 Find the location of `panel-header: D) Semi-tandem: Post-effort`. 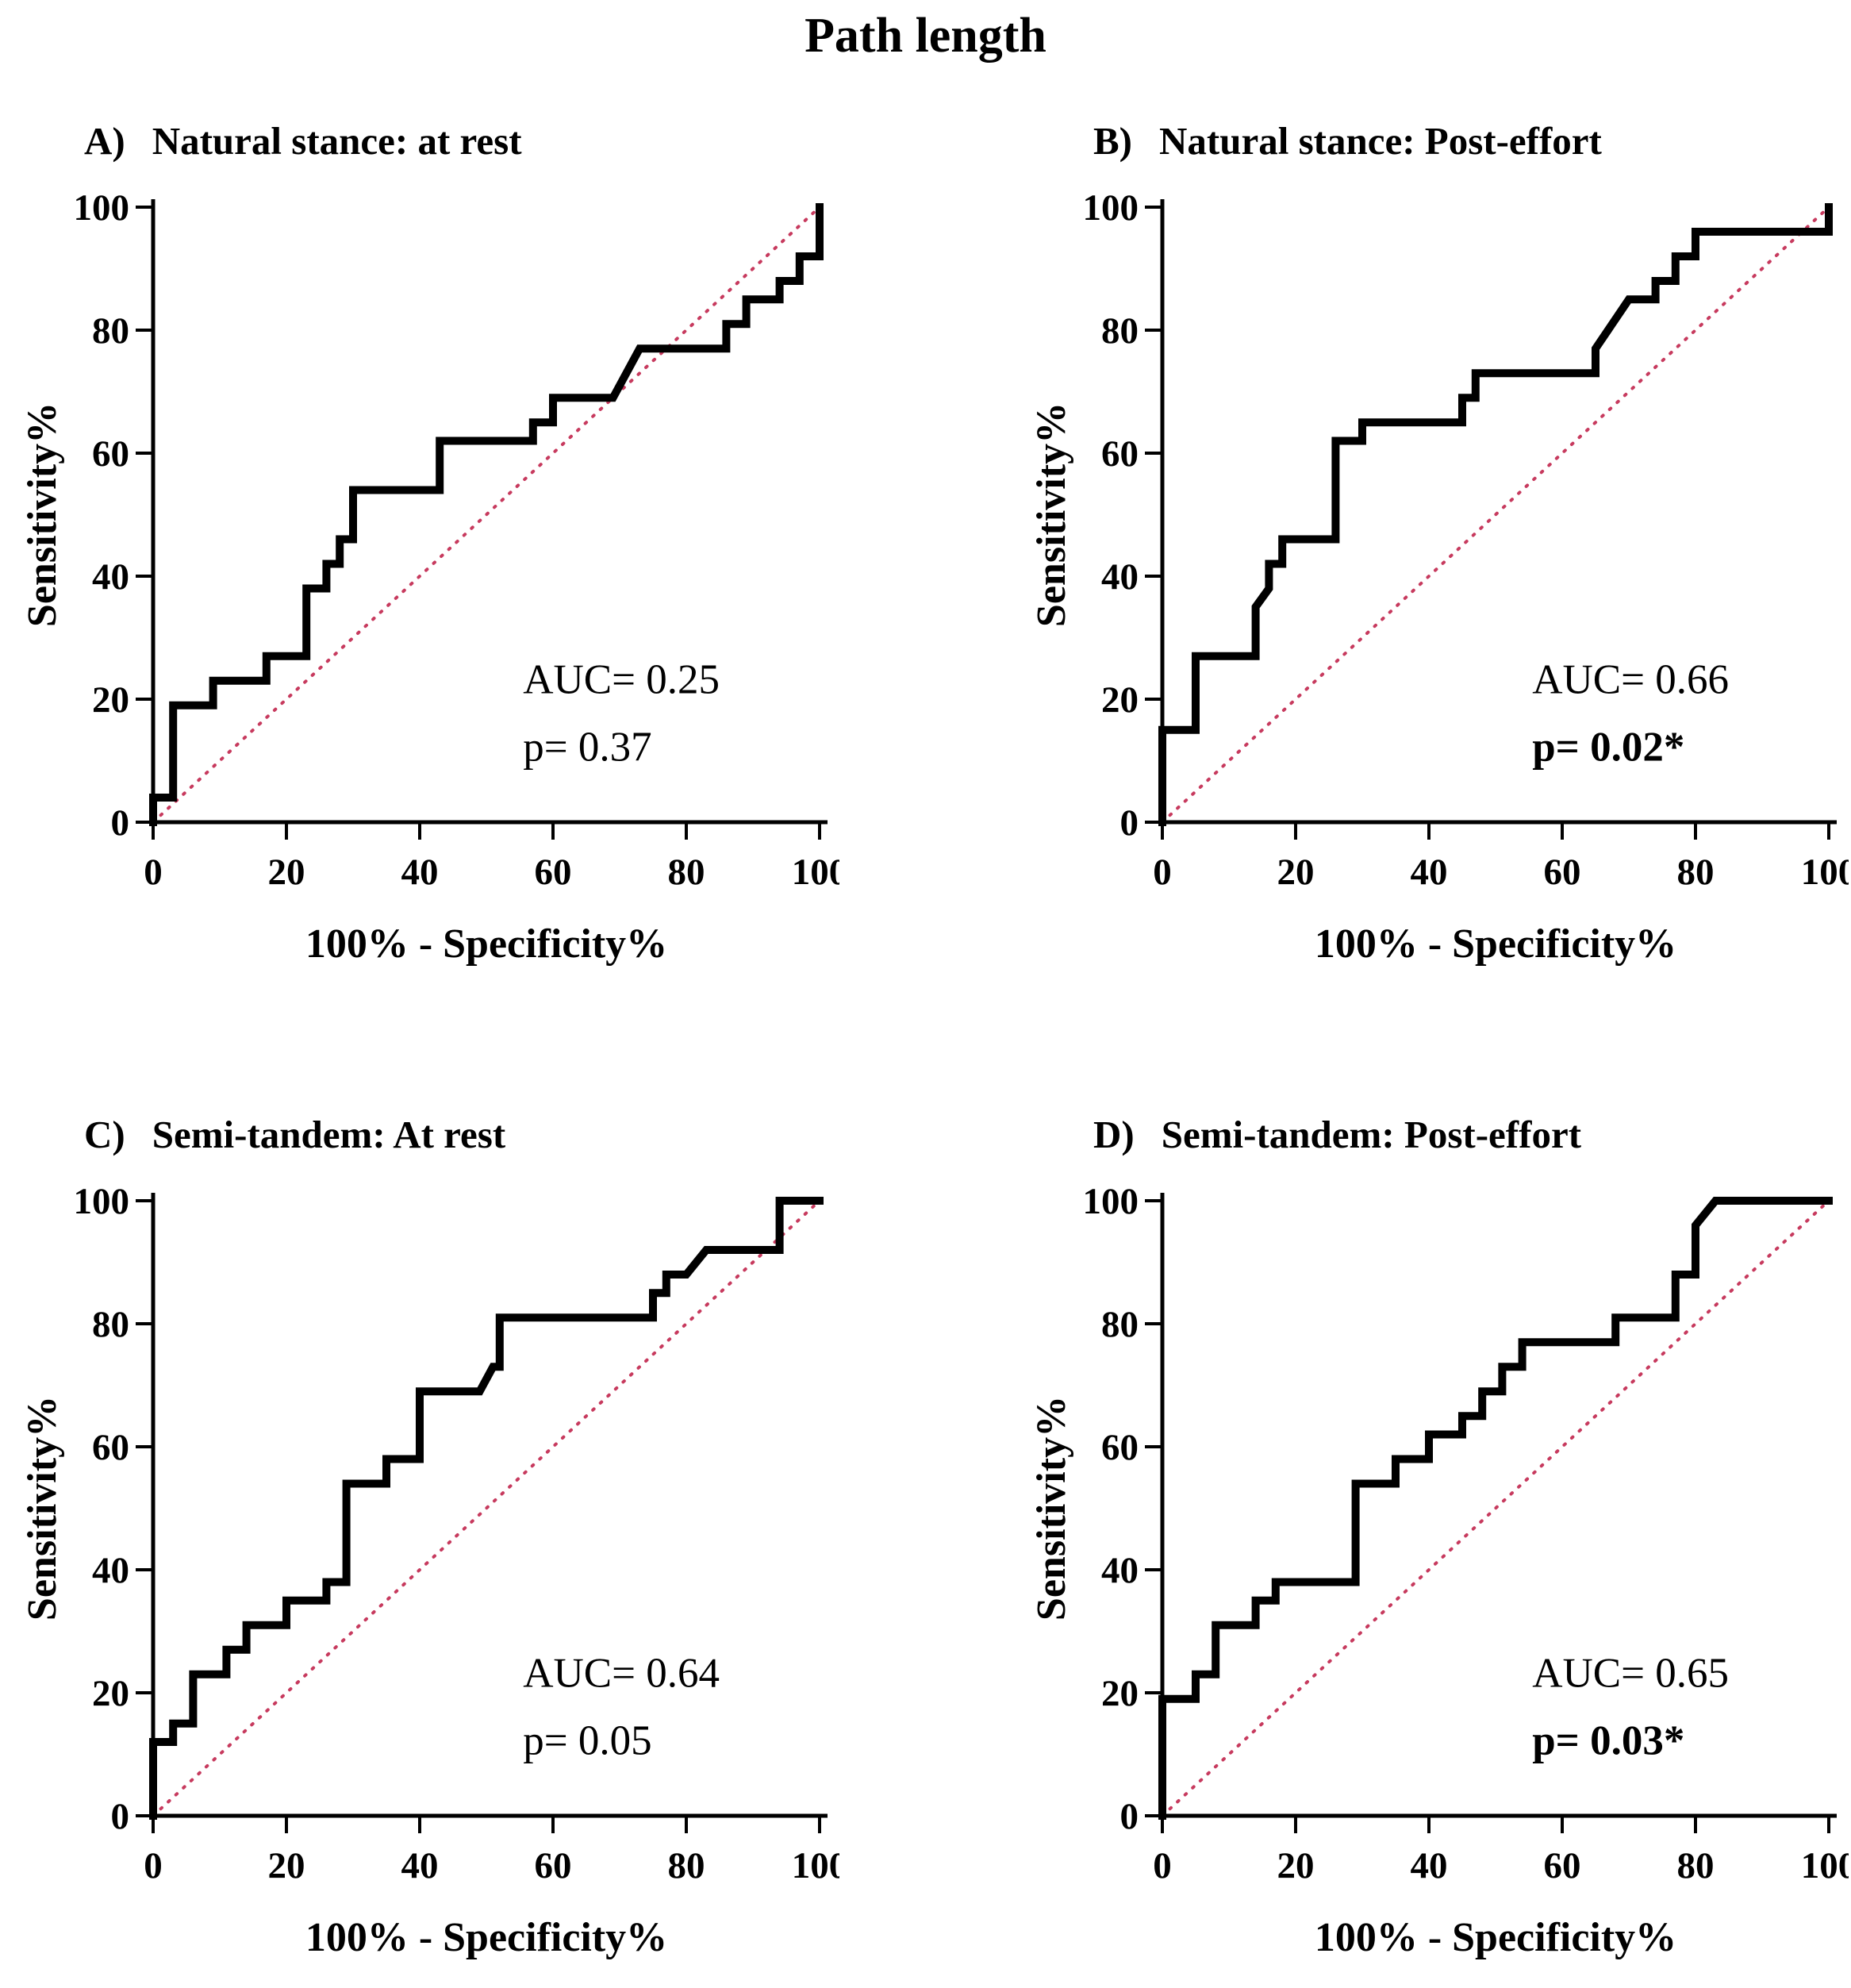

panel-header: D) Semi-tandem: Post-effort is located at coordinates (1440, 1131).